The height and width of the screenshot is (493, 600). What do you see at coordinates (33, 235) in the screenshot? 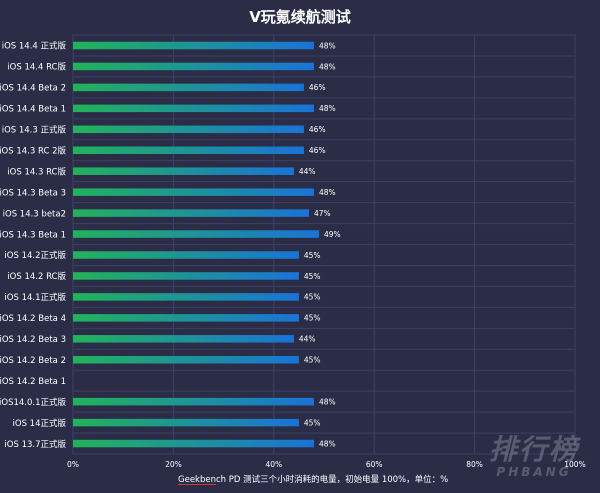
I see `category-label: iOS 14.3 Beta 1` at bounding box center [33, 235].